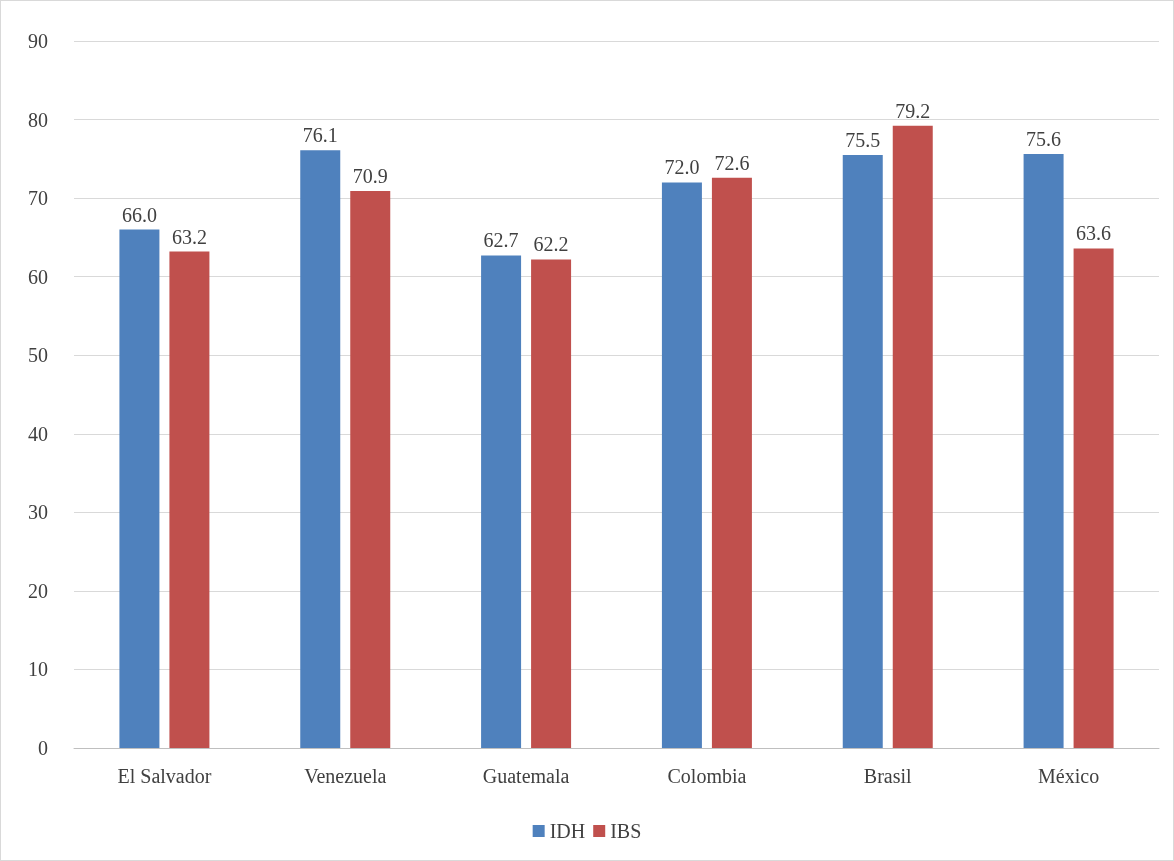 This screenshot has width=1174, height=861. Describe the element at coordinates (139, 214) in the screenshot. I see `data-label: 66.0` at that location.